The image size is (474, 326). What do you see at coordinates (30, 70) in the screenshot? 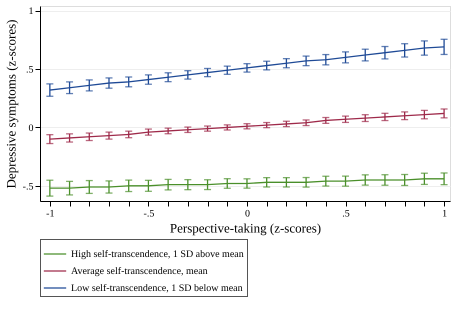
I see `y-tick-label: .5` at bounding box center [30, 70].